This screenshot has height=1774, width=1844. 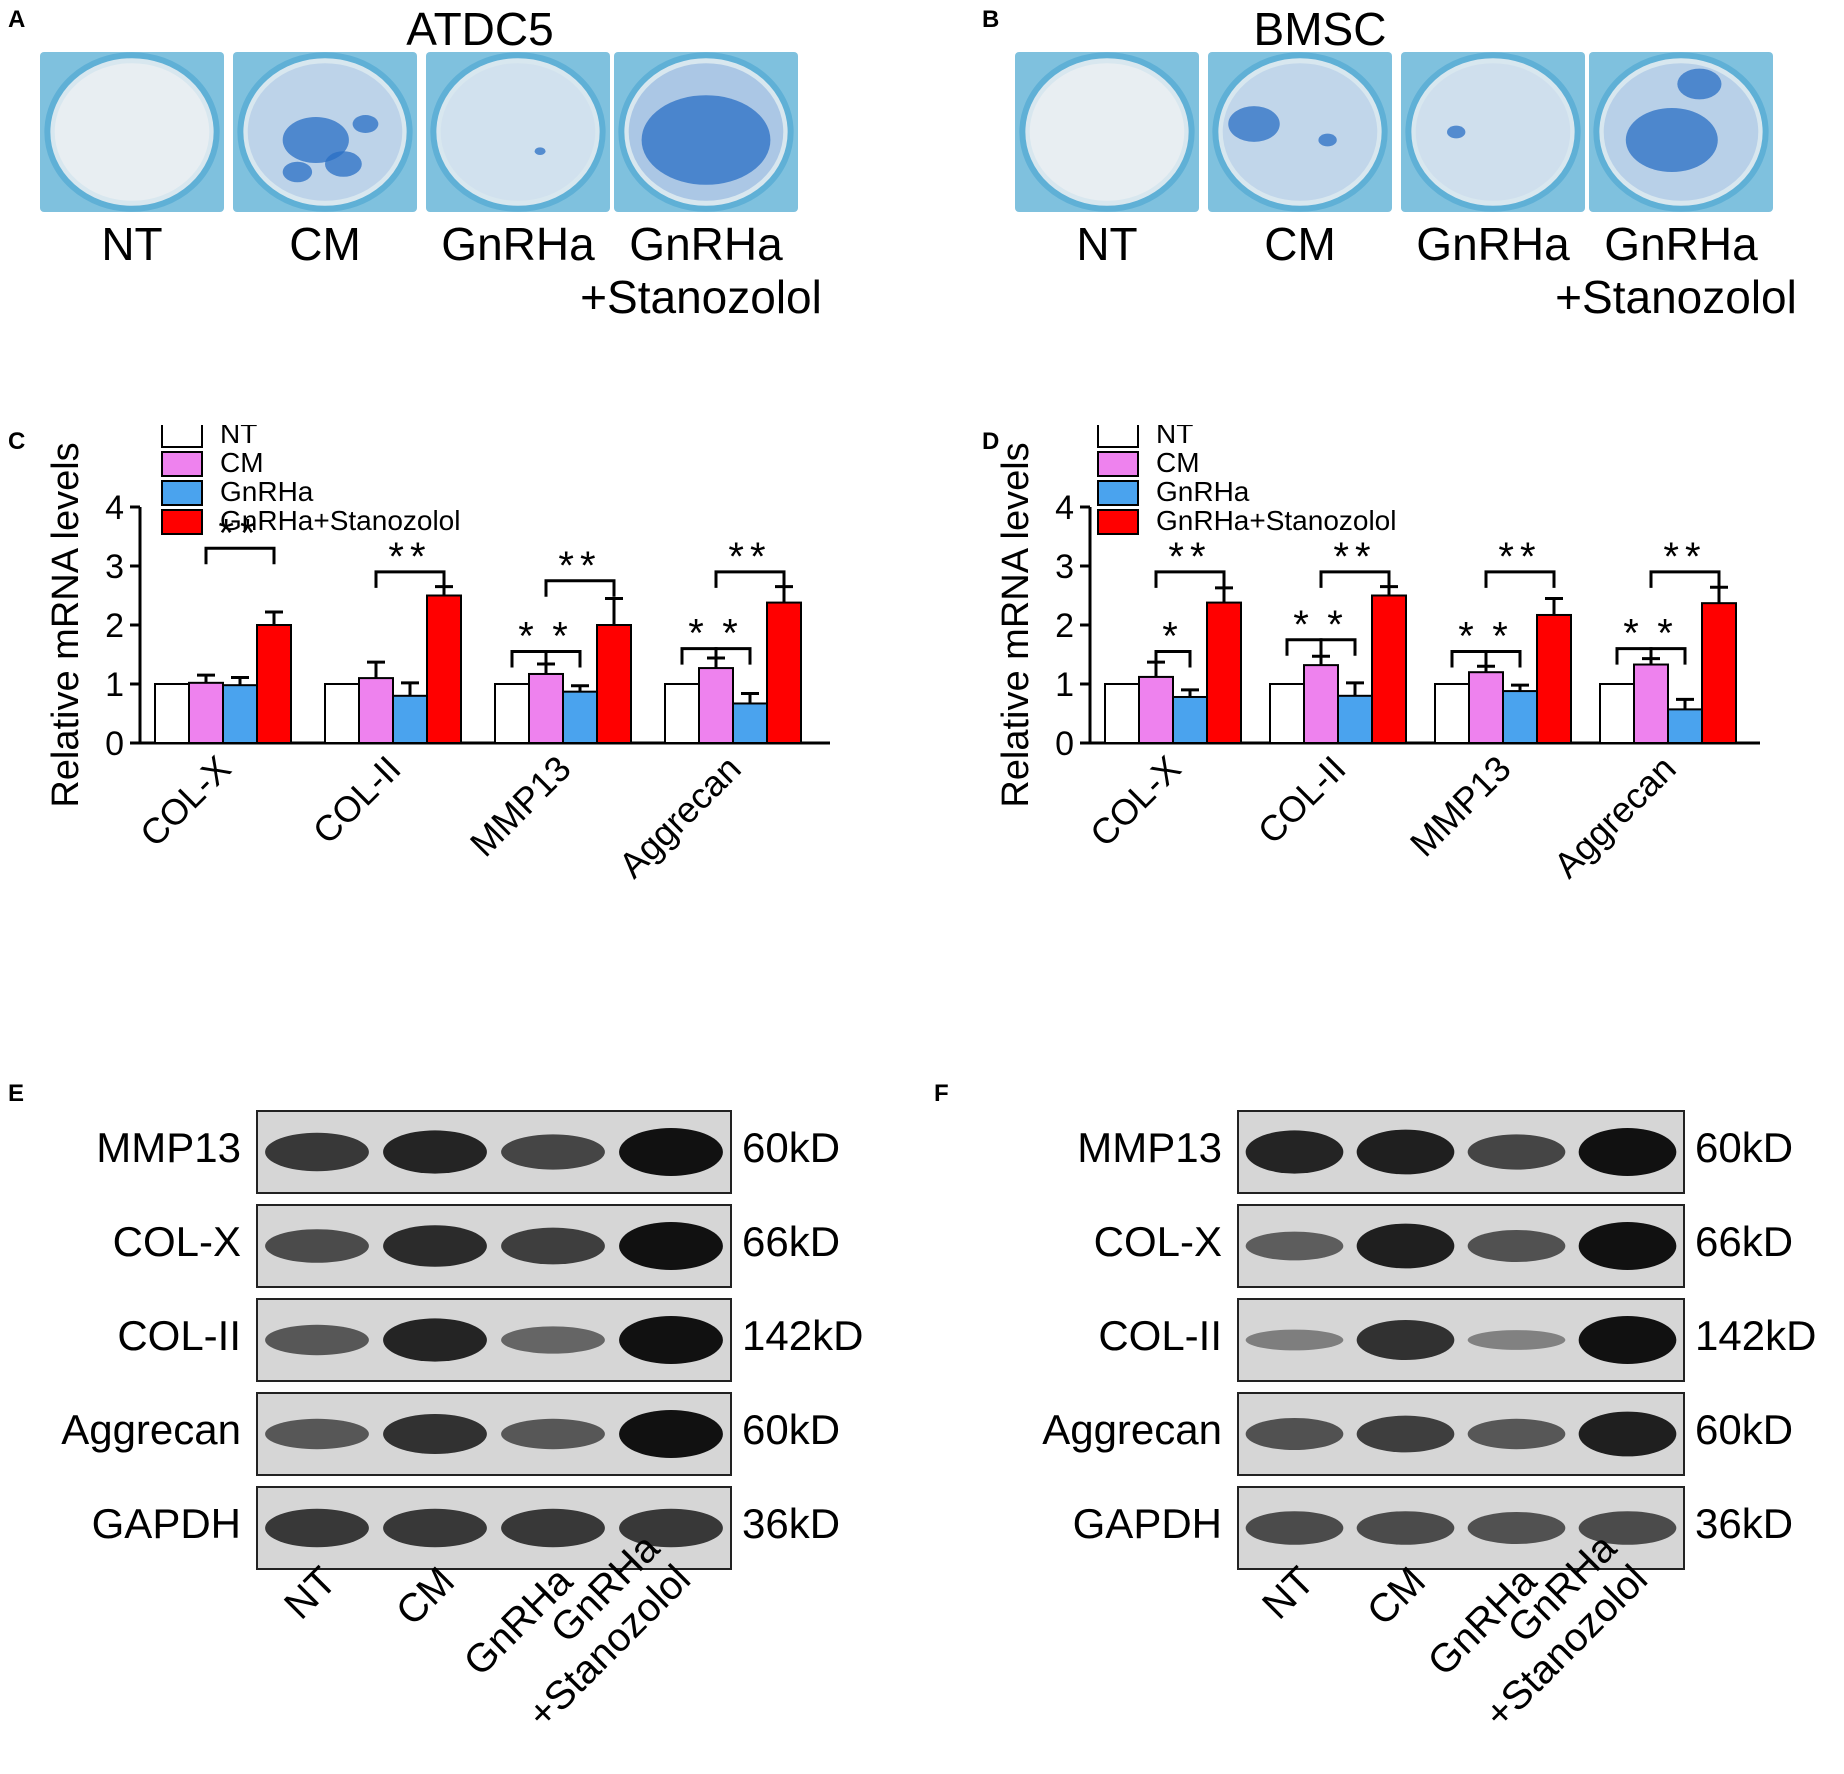 I want to click on legend-label: NT, so click(x=238, y=437).